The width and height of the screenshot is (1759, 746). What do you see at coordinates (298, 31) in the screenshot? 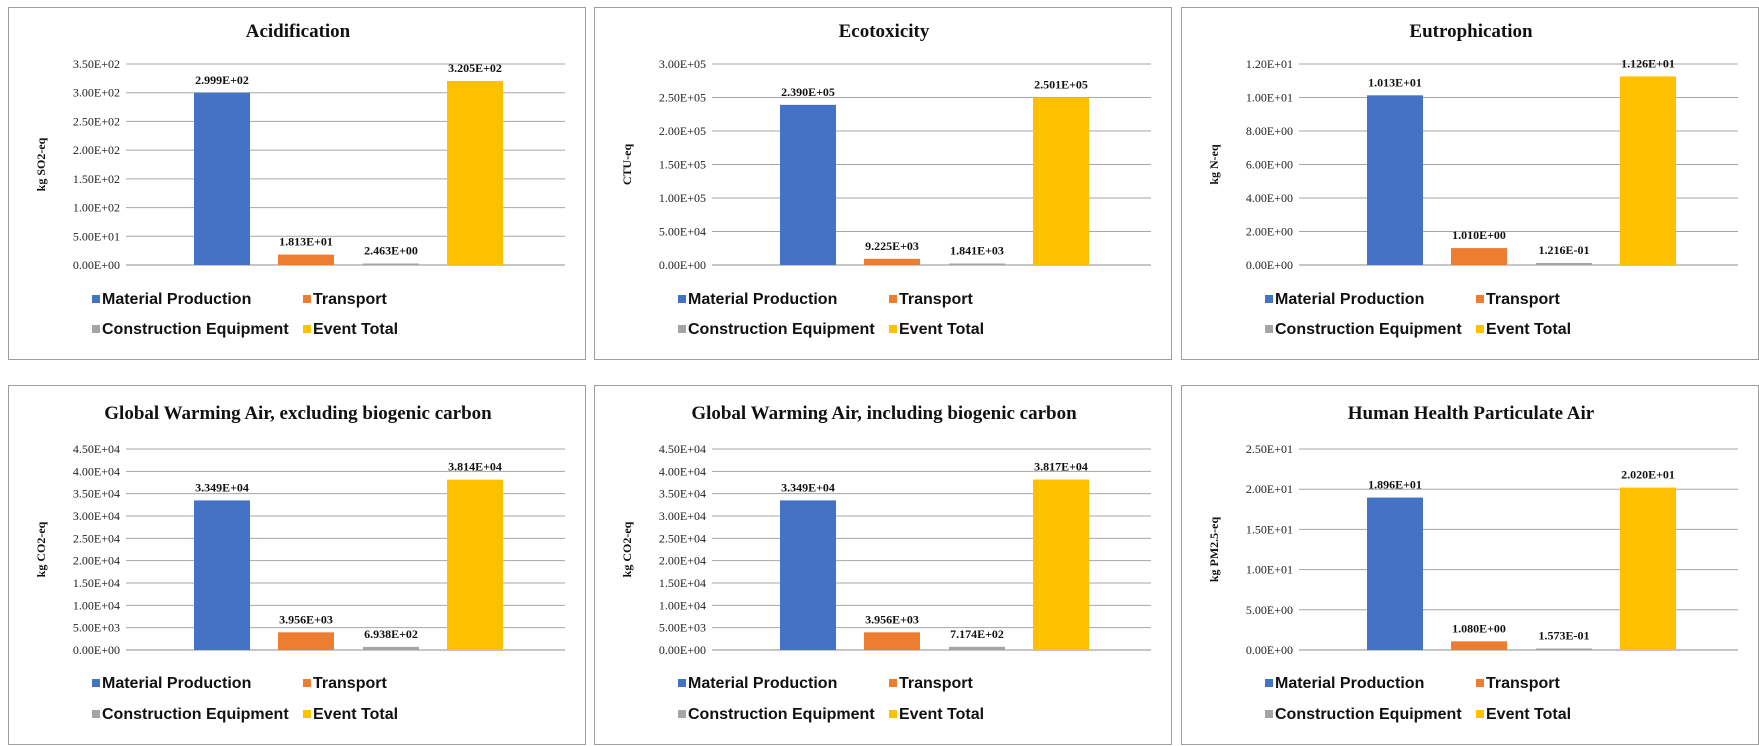
I see `chart-title: Acidification` at bounding box center [298, 31].